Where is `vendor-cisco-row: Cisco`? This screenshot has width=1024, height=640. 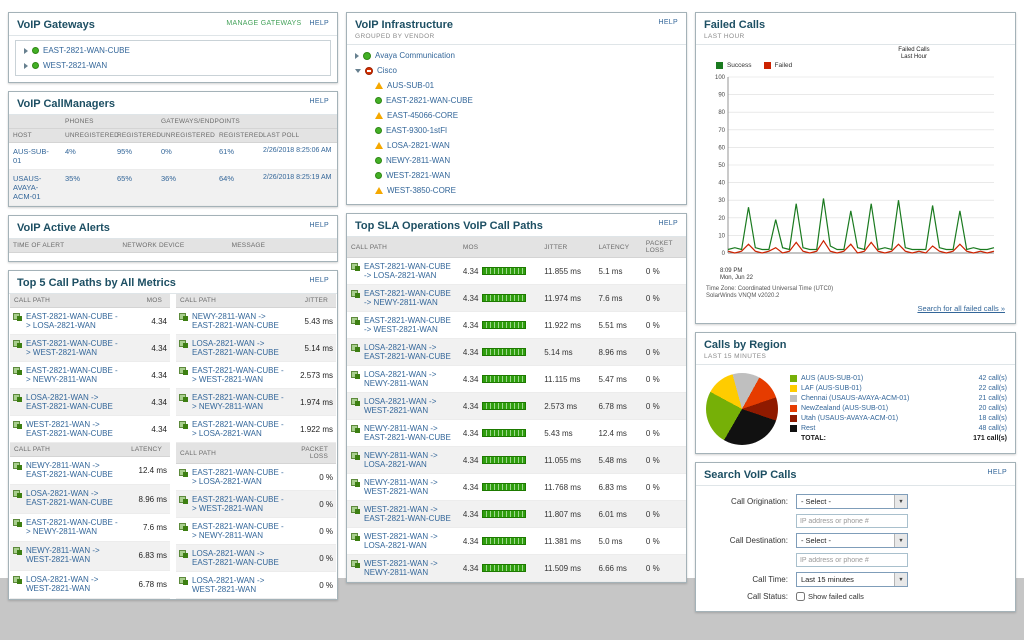
vendor-cisco-row: Cisco is located at coordinates (516, 70).